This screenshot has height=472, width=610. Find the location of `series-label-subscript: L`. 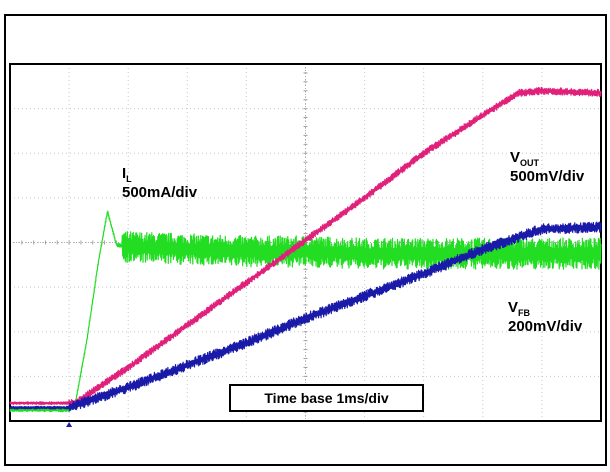

series-label-subscript: L is located at coordinates (129, 179).